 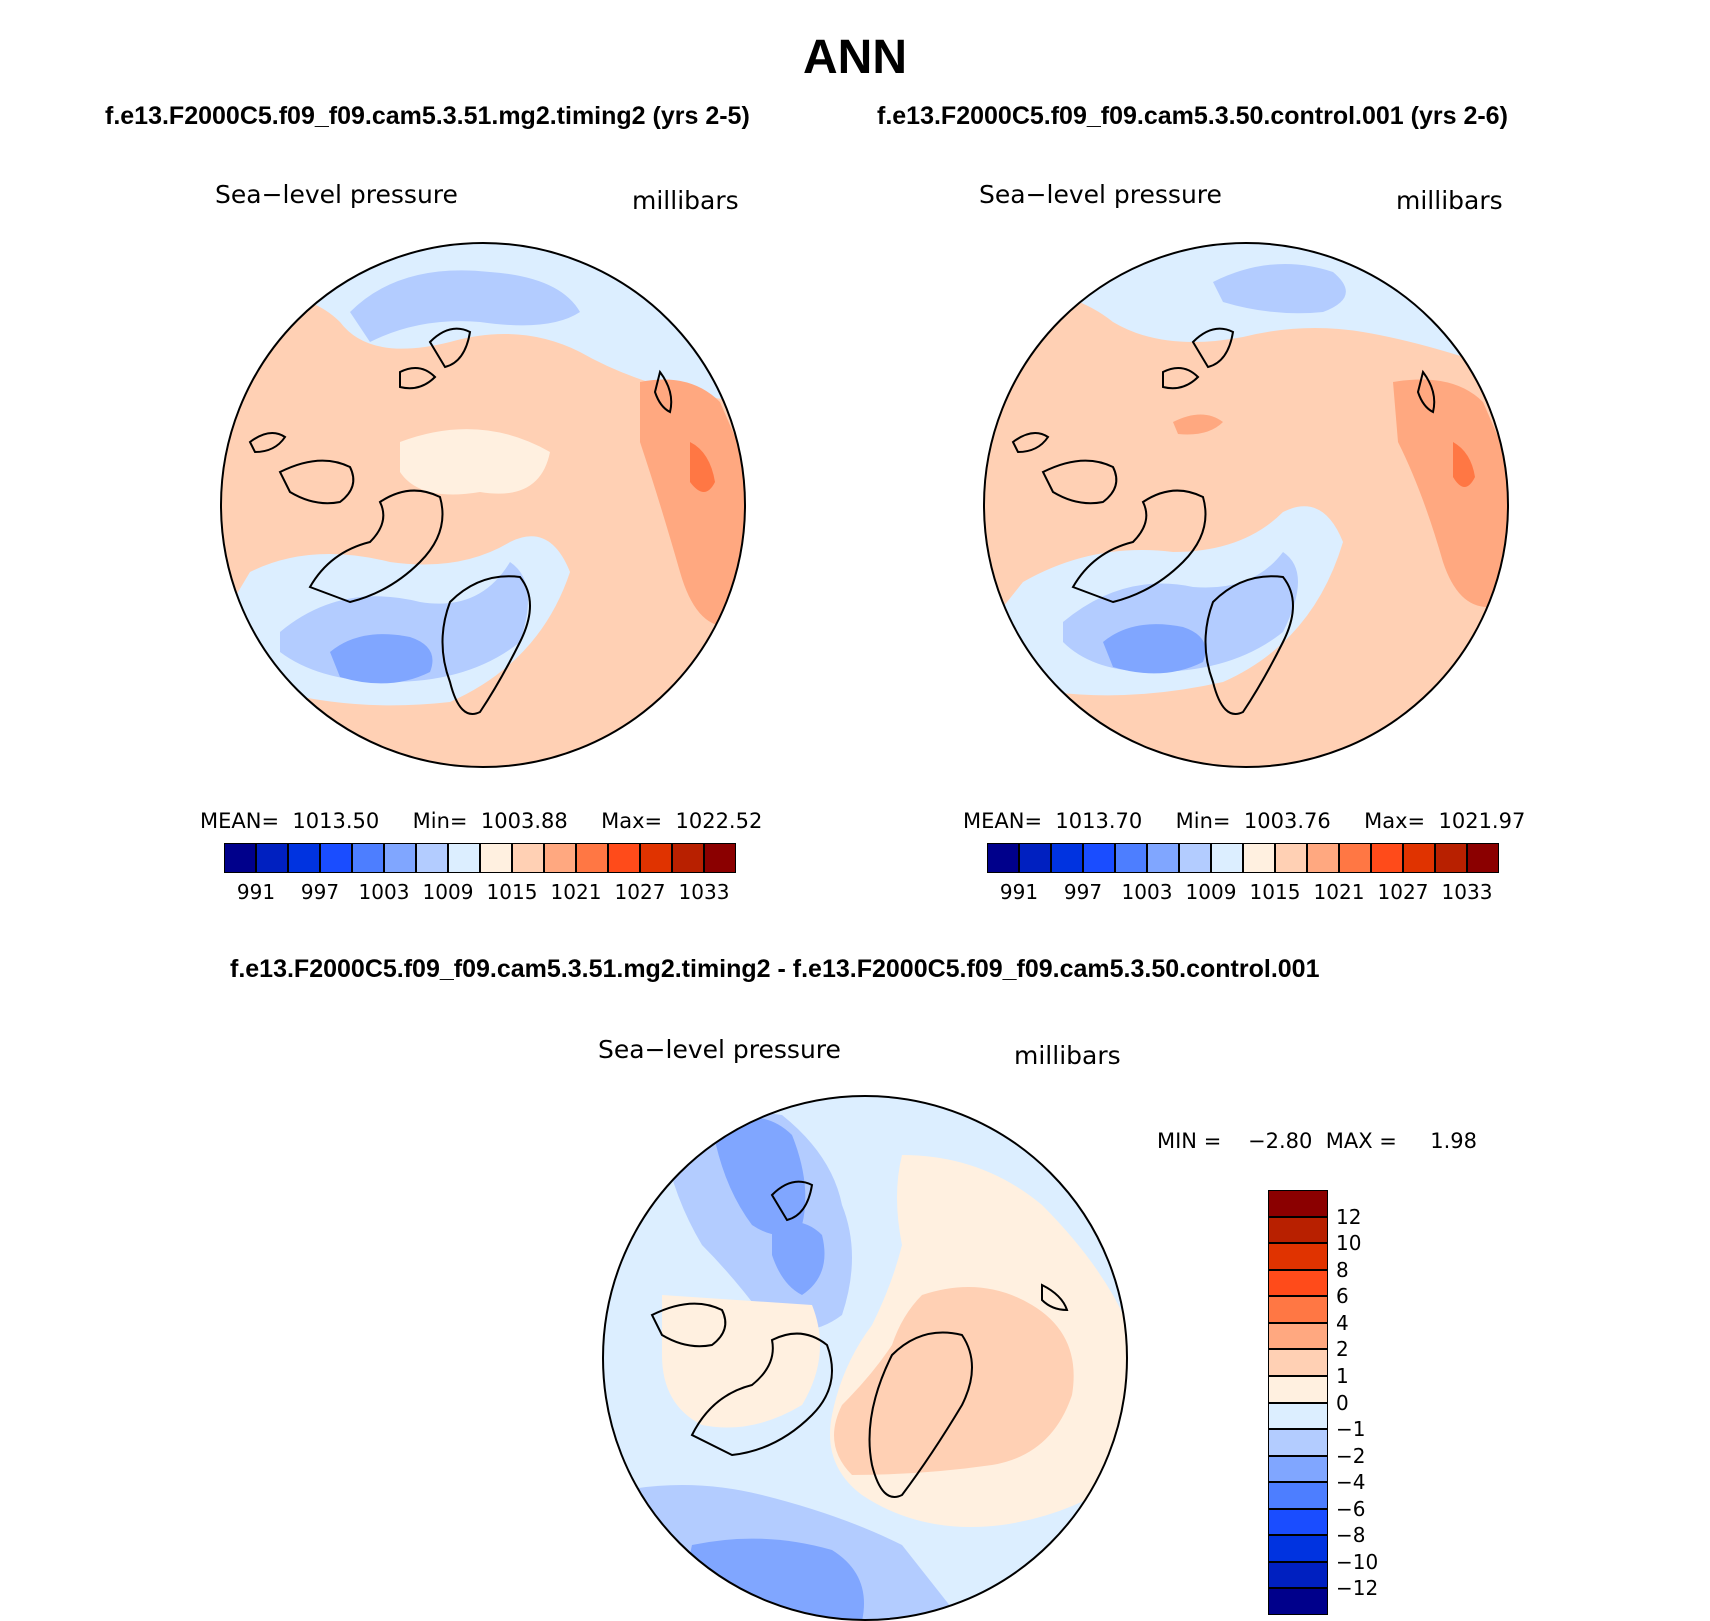 What do you see at coordinates (460, 521) in the screenshot?
I see `coastlines` at bounding box center [460, 521].